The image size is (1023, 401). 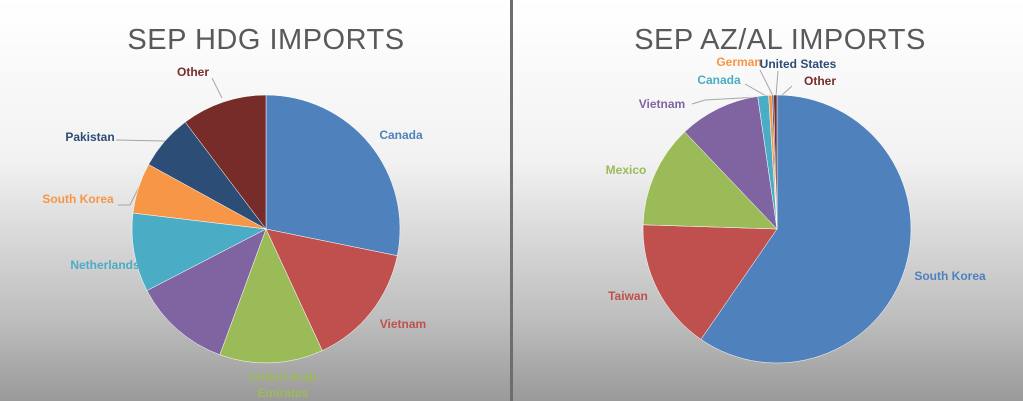 I want to click on slice-label: United Arab Emirates, so click(x=283, y=385).